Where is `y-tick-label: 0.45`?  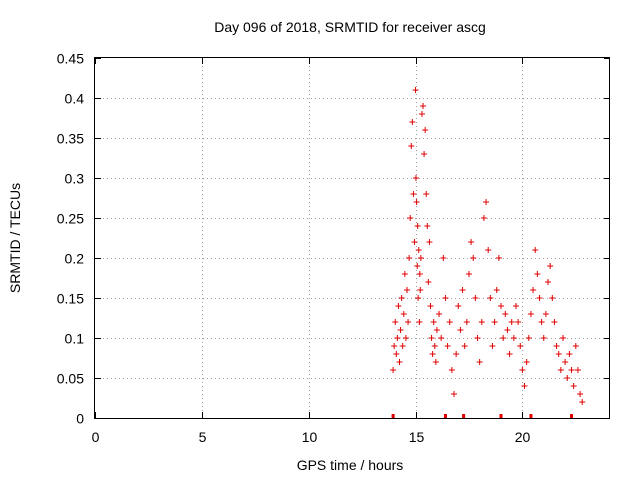 y-tick-label: 0.45 is located at coordinates (70, 59).